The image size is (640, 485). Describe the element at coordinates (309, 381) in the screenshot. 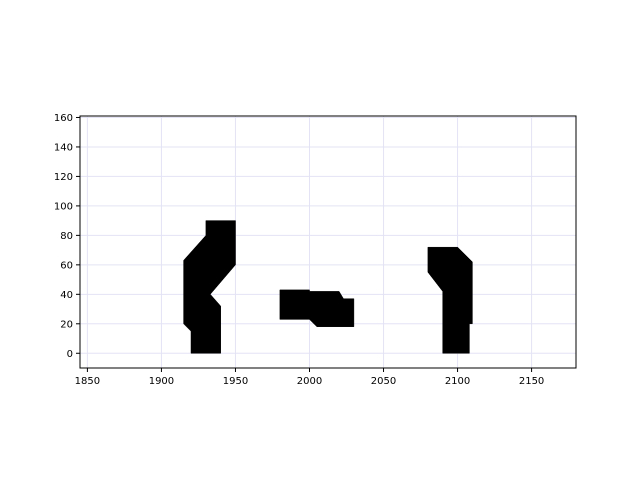

I see `x-tick-label: 2000` at that location.